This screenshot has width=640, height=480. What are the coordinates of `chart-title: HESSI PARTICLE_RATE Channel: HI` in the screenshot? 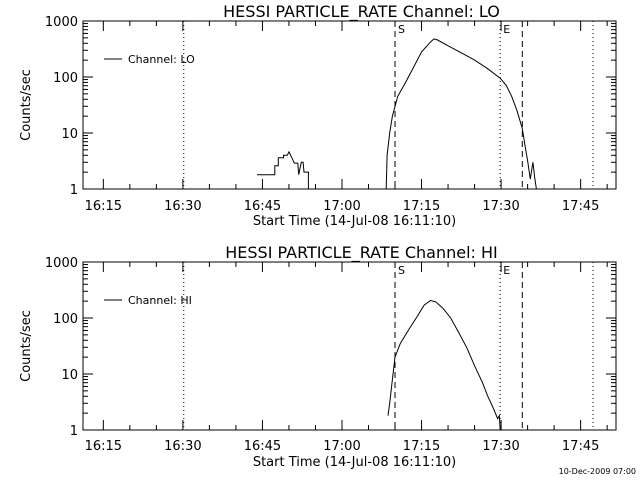 It's located at (361, 253).